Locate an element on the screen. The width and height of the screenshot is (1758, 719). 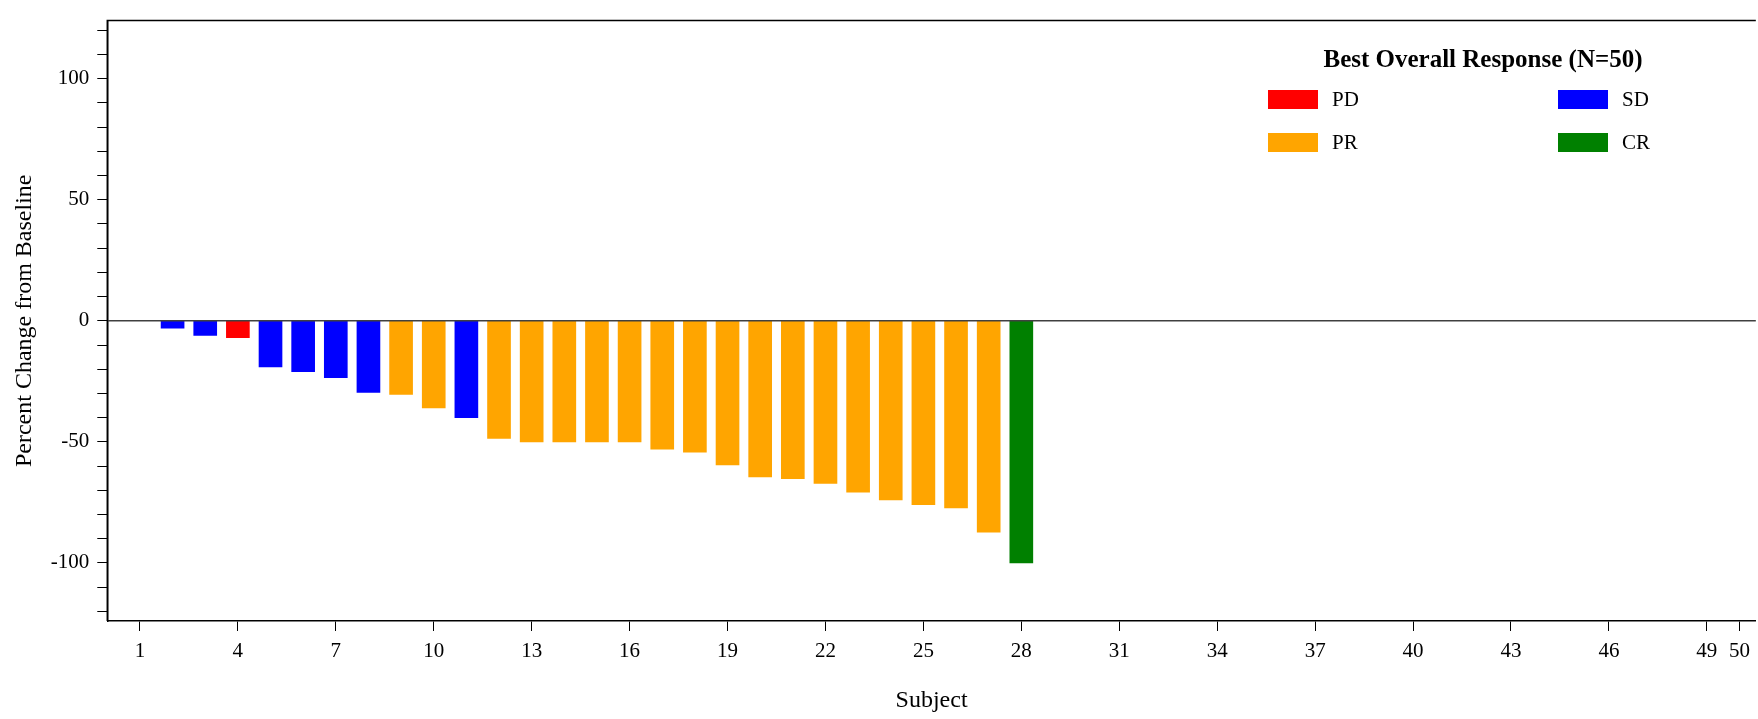
x-tick-label: 4 is located at coordinates (238, 650).